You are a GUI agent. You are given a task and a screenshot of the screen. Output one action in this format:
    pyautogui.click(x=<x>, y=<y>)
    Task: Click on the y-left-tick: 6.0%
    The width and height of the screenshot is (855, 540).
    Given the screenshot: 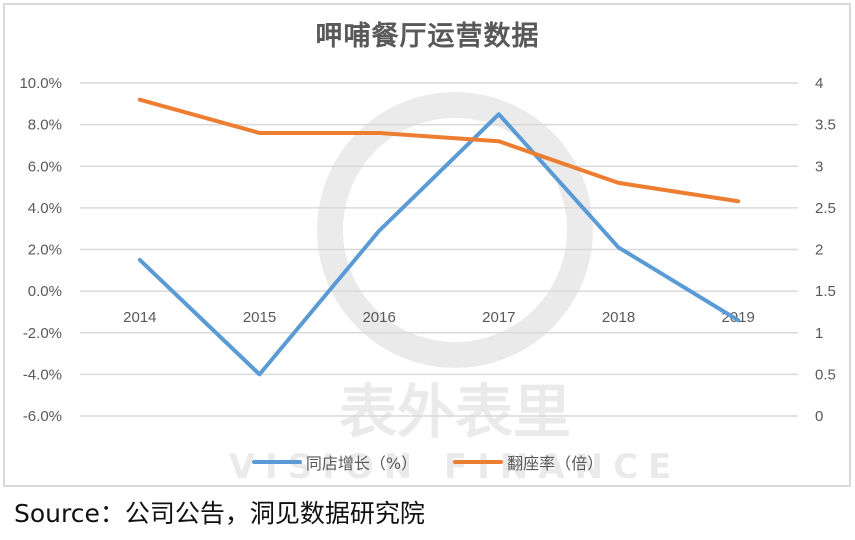 What is the action you would take?
    pyautogui.click(x=45, y=166)
    